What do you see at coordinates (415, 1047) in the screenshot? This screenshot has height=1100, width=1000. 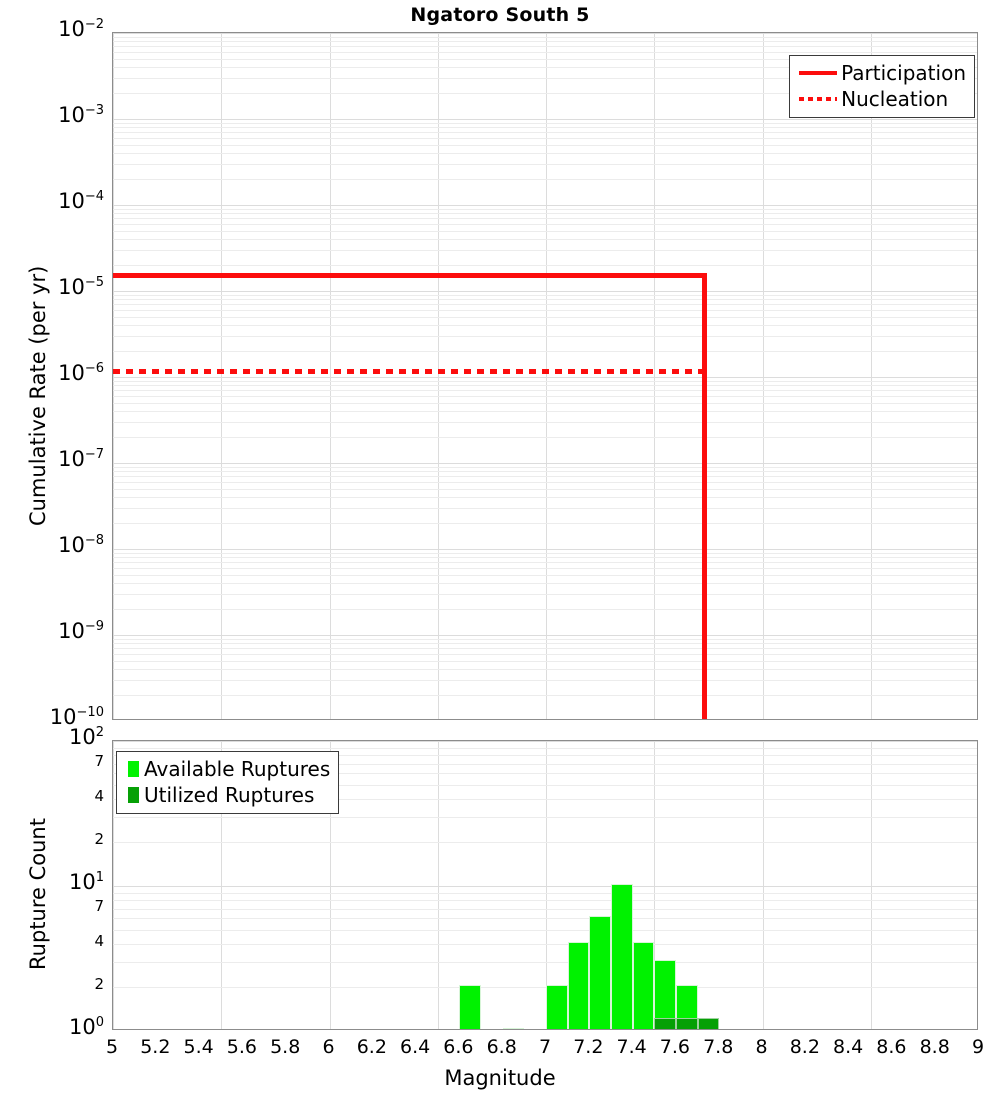 I see `x-tick-label: 6.4` at bounding box center [415, 1047].